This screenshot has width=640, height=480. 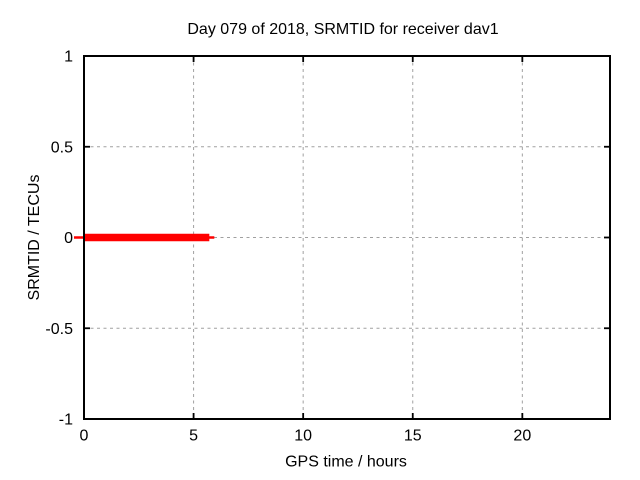 What do you see at coordinates (59, 329) in the screenshot?
I see `y-tick-label: -0.5` at bounding box center [59, 329].